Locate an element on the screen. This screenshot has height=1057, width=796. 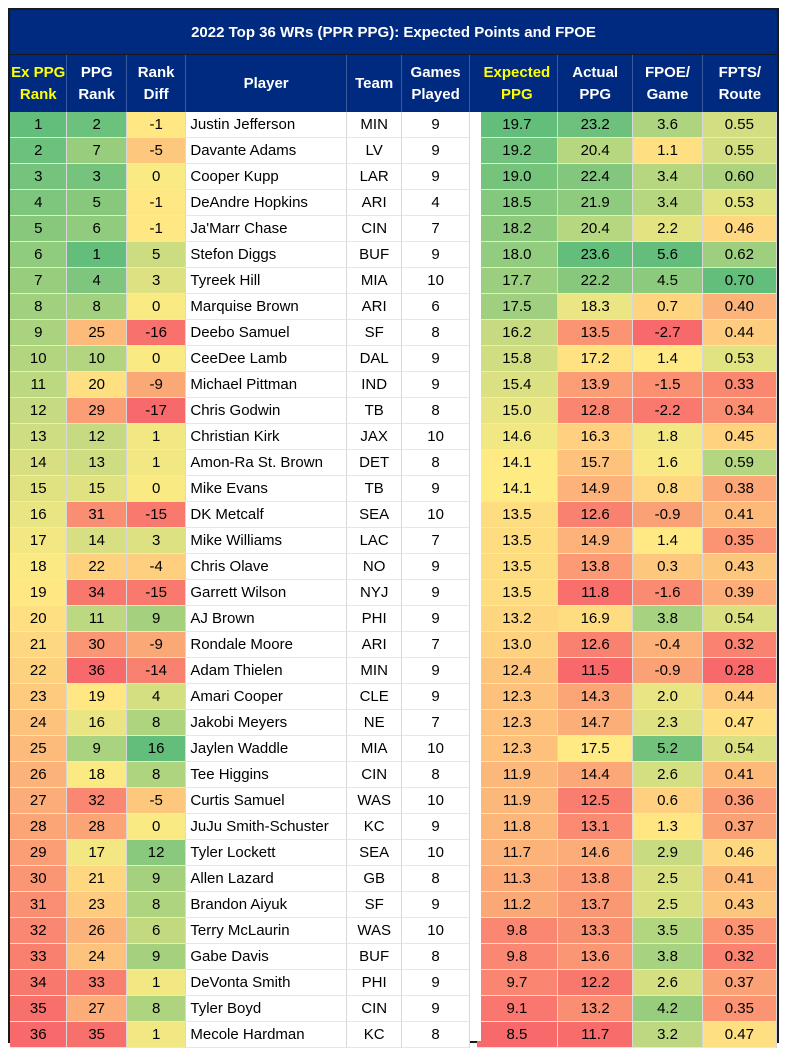
table-row: 16 31 -15 DK Metcalf SEA 10 13.5 12.6 -0.9 0.41 is located at coordinates (393, 515).